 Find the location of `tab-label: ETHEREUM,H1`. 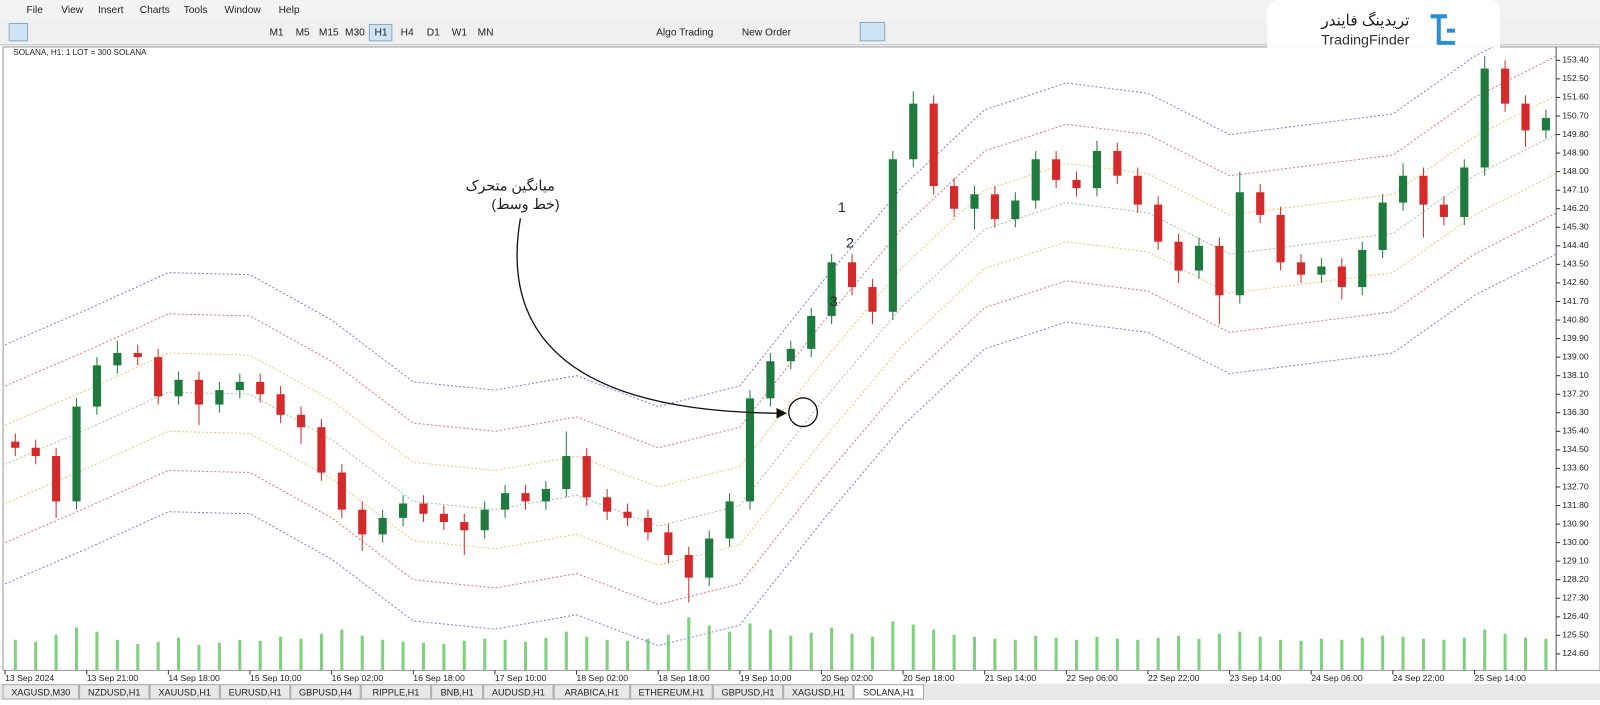

tab-label: ETHEREUM,H1 is located at coordinates (672, 692).